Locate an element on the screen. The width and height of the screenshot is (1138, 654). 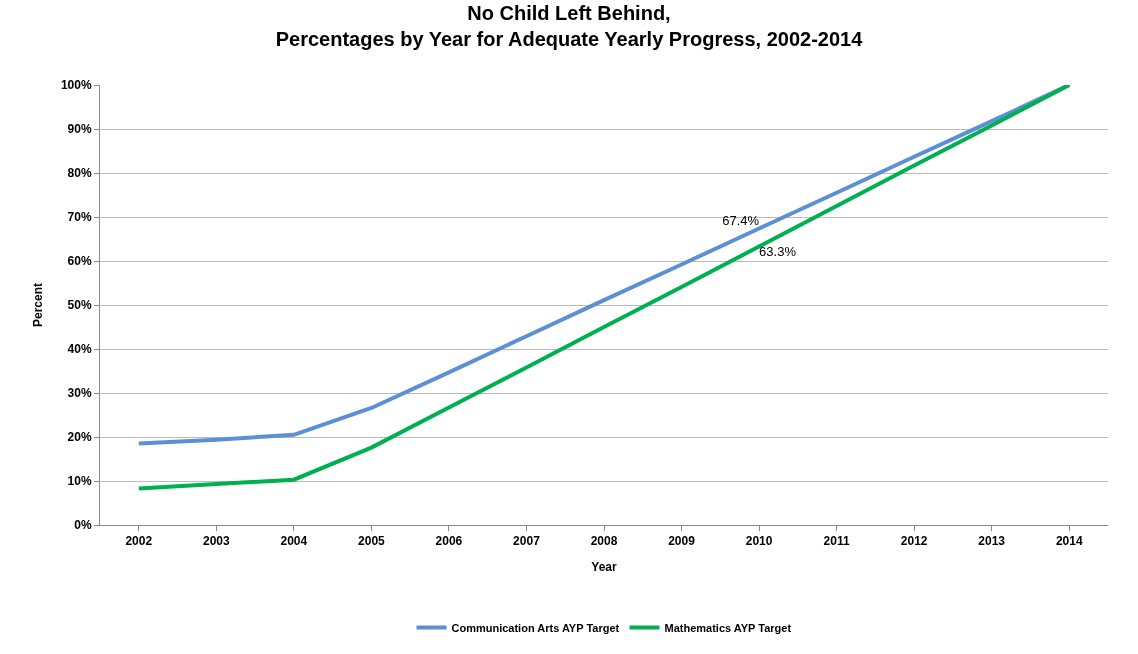
y-tick-label: 0% is located at coordinates (83, 525).